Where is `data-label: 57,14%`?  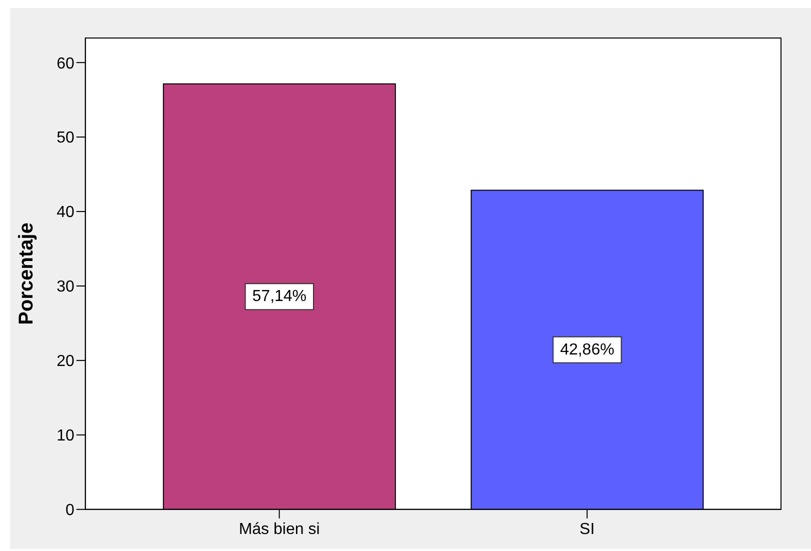
data-label: 57,14% is located at coordinates (279, 297).